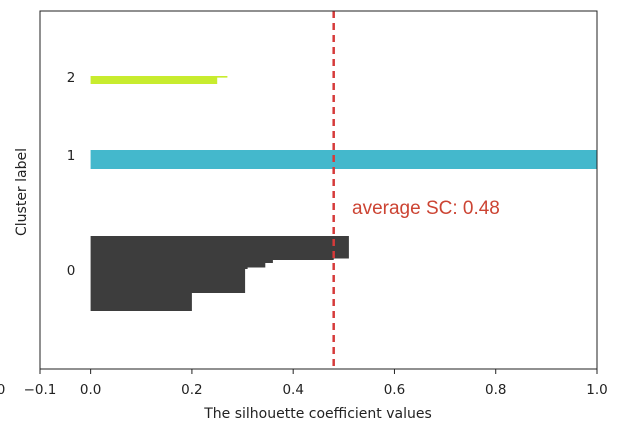  Describe the element at coordinates (394, 390) in the screenshot. I see `x-tick-label: 0.6` at that location.